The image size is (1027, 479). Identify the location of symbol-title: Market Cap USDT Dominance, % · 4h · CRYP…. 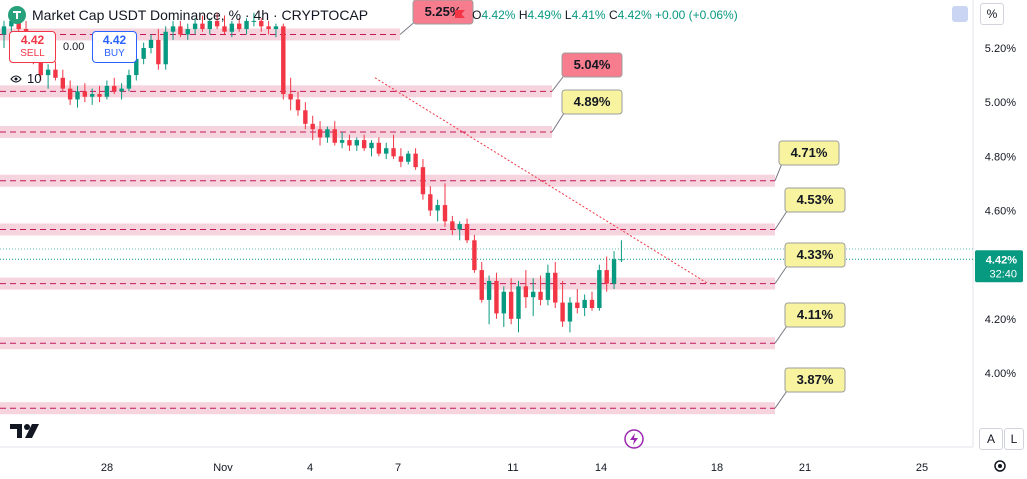
(200, 15).